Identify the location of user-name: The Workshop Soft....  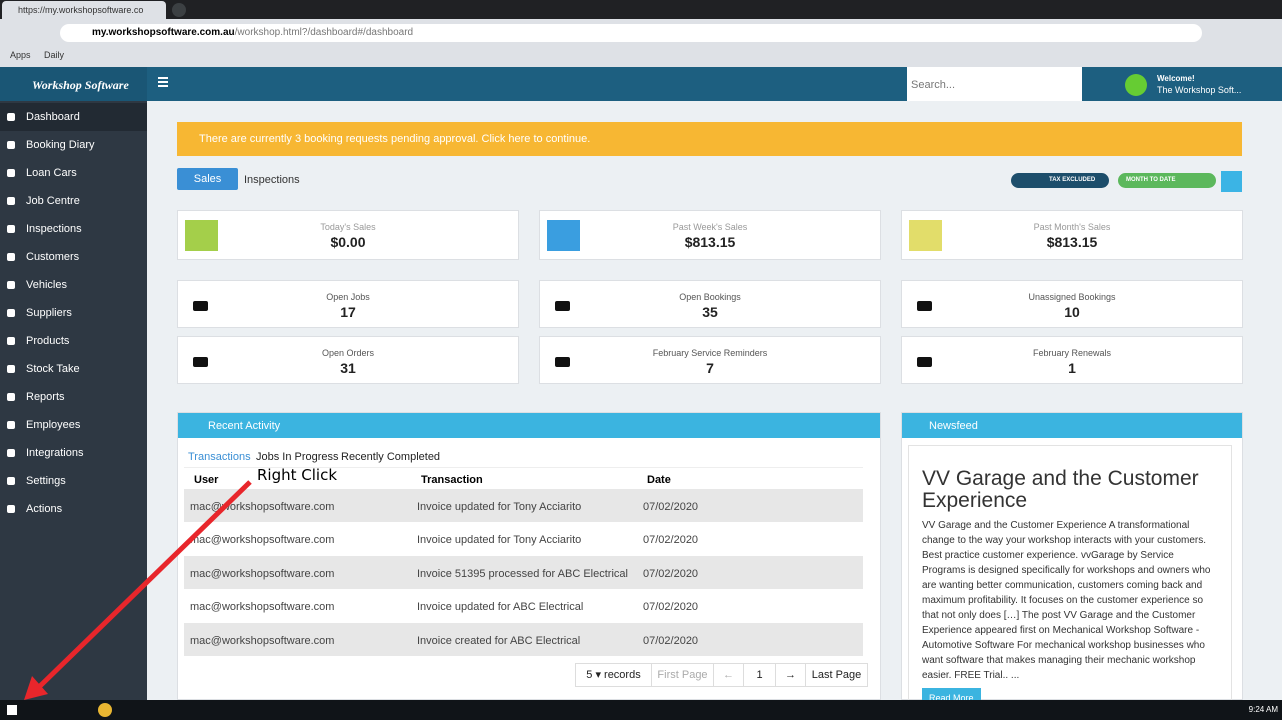
(1199, 90).